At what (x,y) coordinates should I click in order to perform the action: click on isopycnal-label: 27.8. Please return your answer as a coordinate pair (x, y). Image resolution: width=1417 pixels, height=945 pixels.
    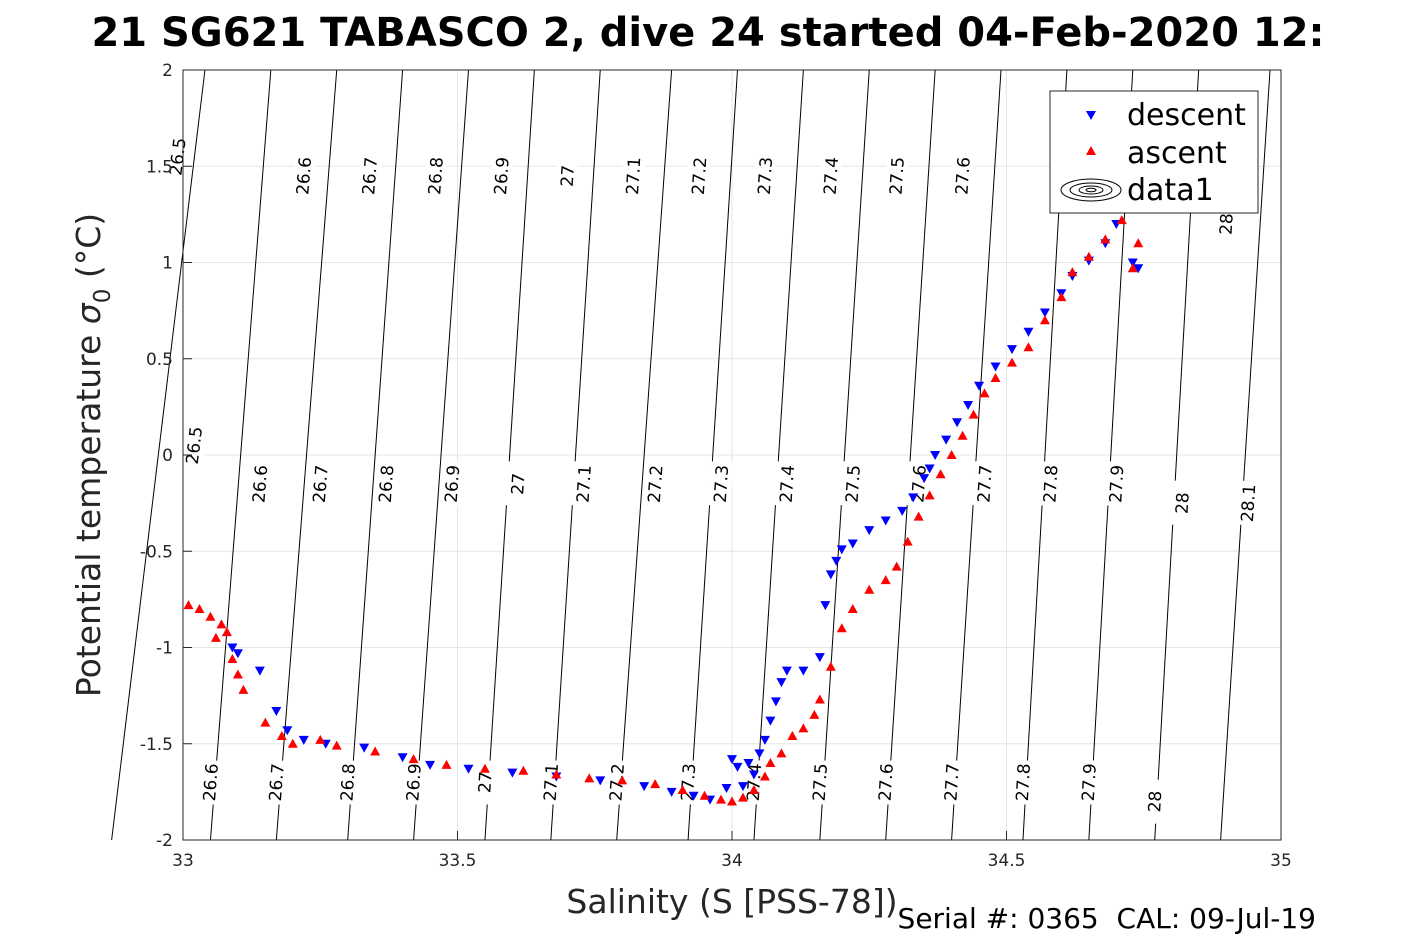
    Looking at the image, I should click on (1051, 483).